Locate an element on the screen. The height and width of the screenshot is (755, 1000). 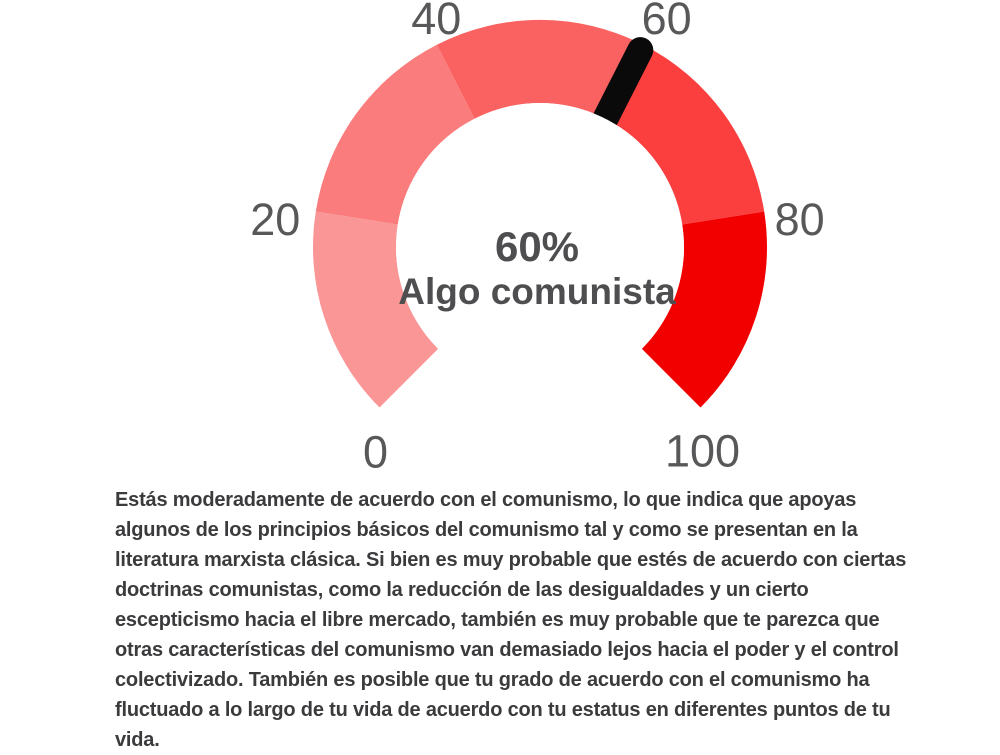
gauge-tick-label-60: 60 is located at coordinates (667, 22).